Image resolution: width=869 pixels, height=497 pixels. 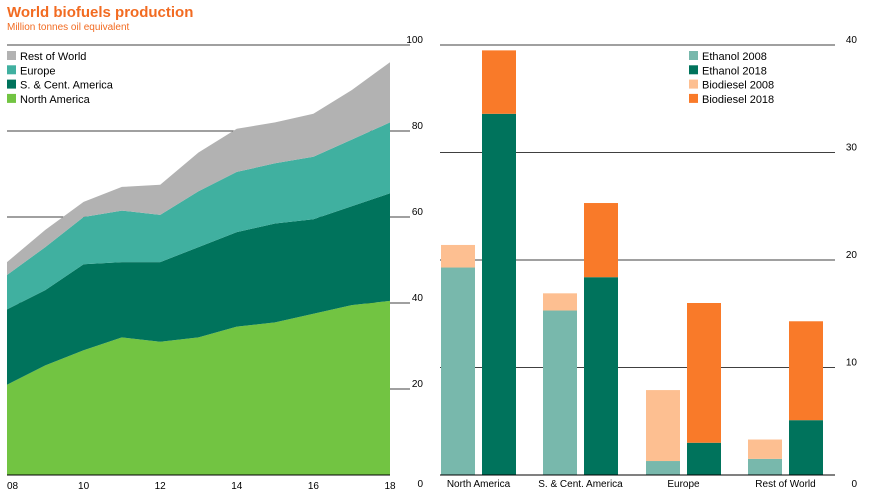 I want to click on right-y-tick-label: 30, so click(x=852, y=148).